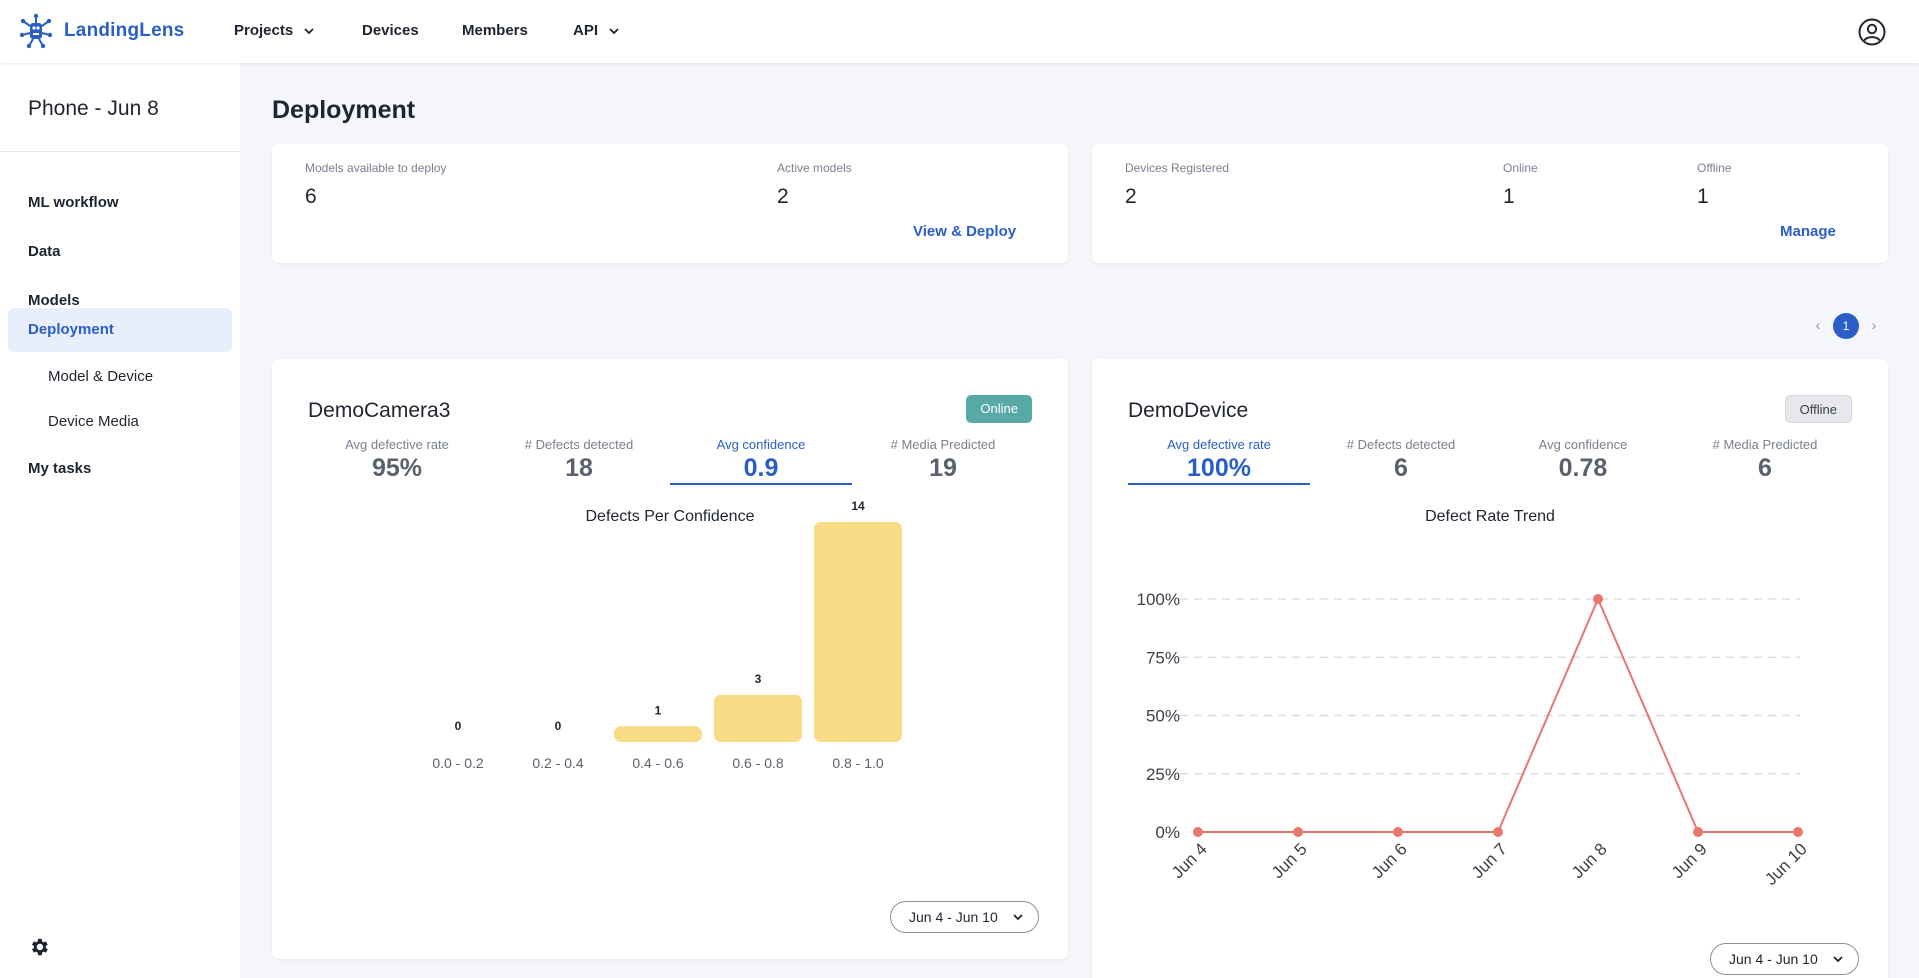 The image size is (1919, 978). Describe the element at coordinates (397, 468) in the screenshot. I see `metric-value: 95%` at that location.